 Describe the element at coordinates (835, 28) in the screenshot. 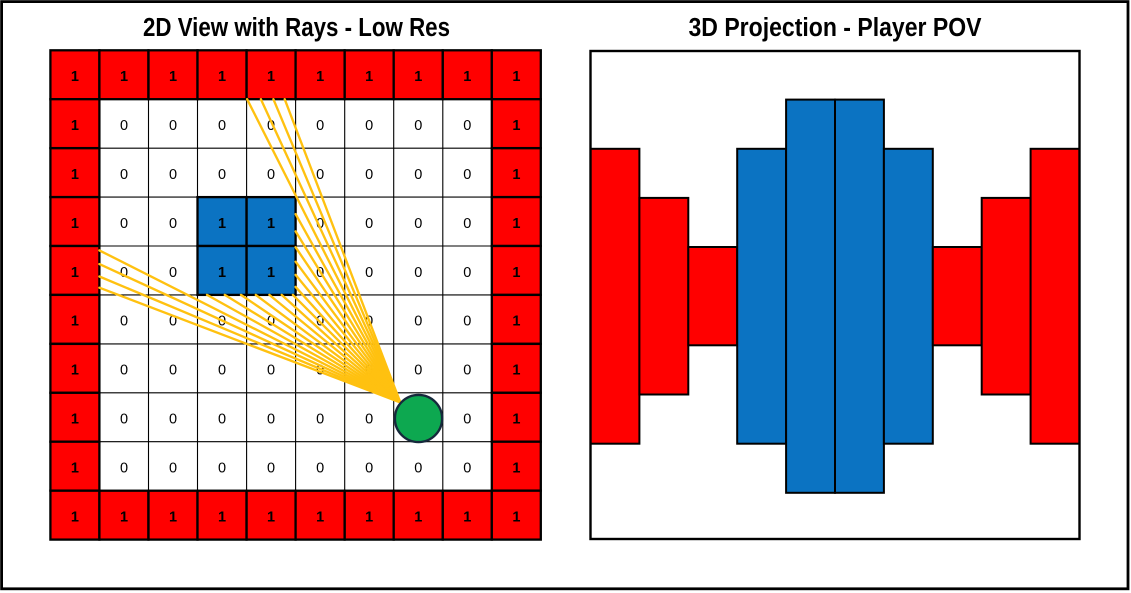

I see `svg-text: 3D Projection - Player POV` at that location.